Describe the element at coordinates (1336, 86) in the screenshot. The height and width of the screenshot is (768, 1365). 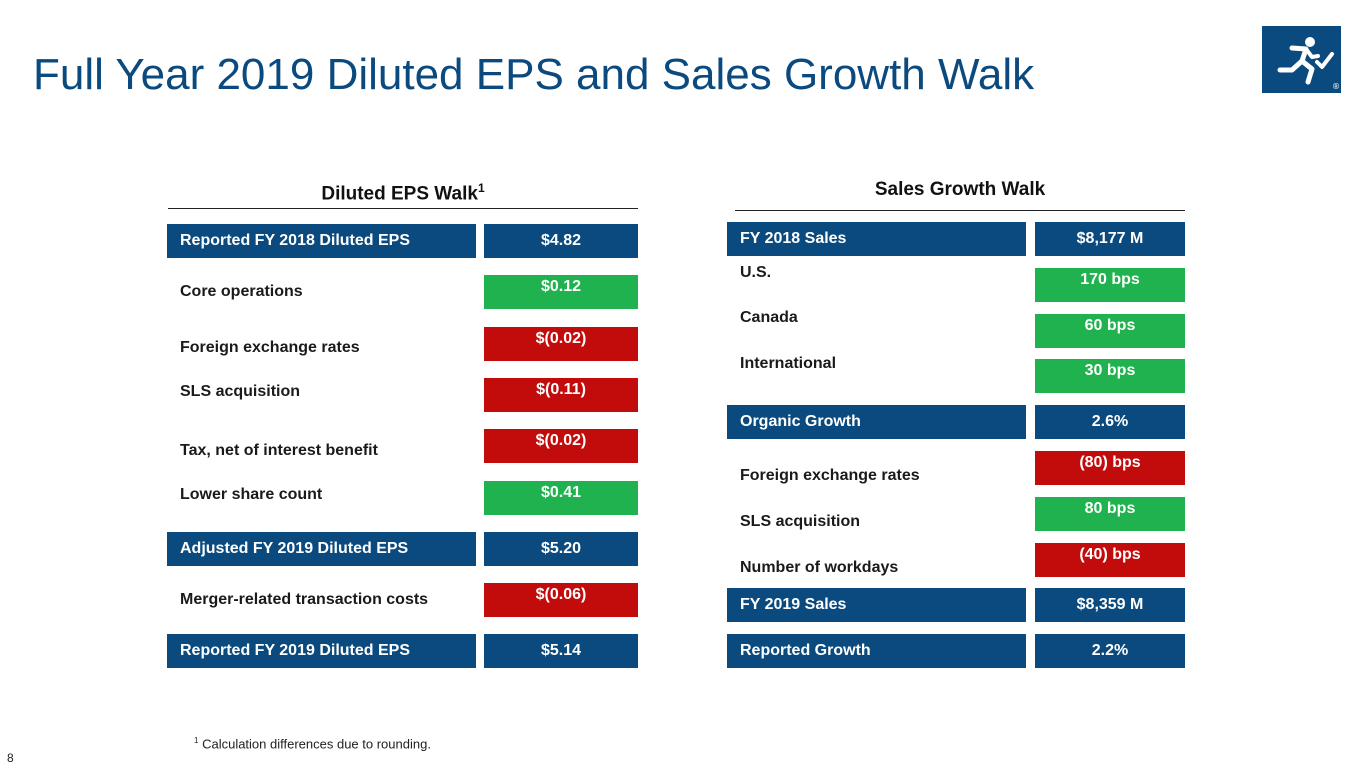
I see `registered-mark: ®` at that location.